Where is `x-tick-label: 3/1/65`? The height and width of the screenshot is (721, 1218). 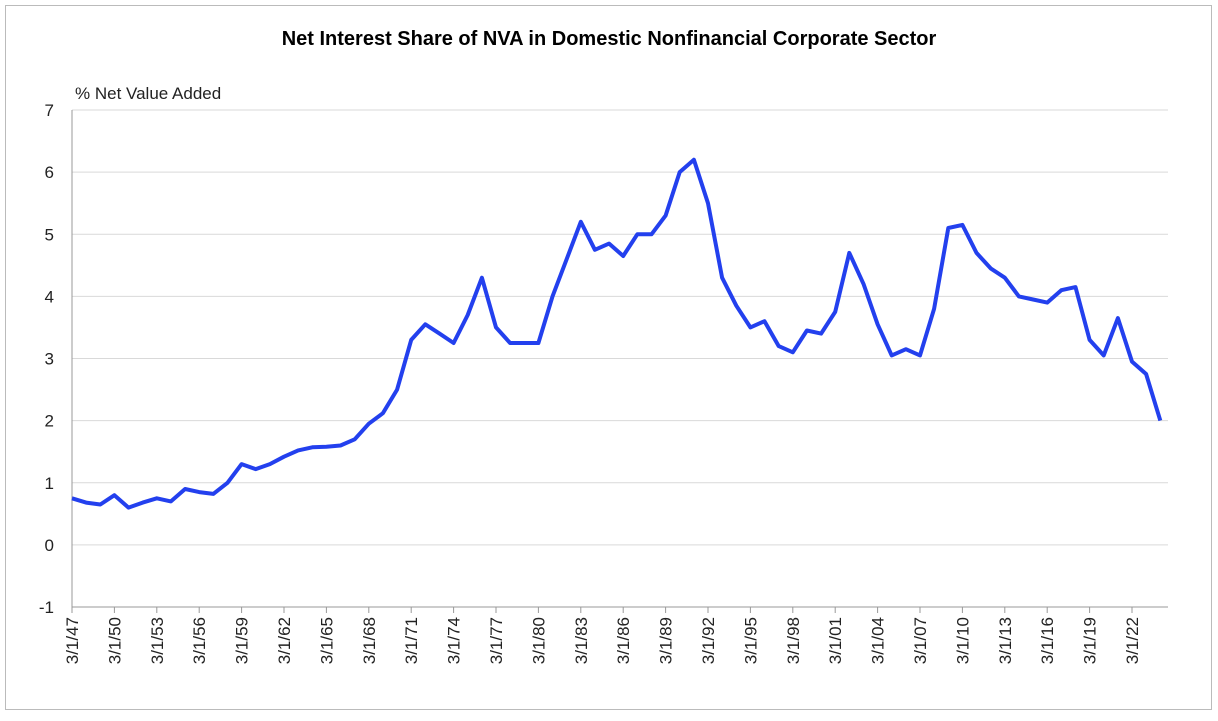 x-tick-label: 3/1/65 is located at coordinates (326, 640).